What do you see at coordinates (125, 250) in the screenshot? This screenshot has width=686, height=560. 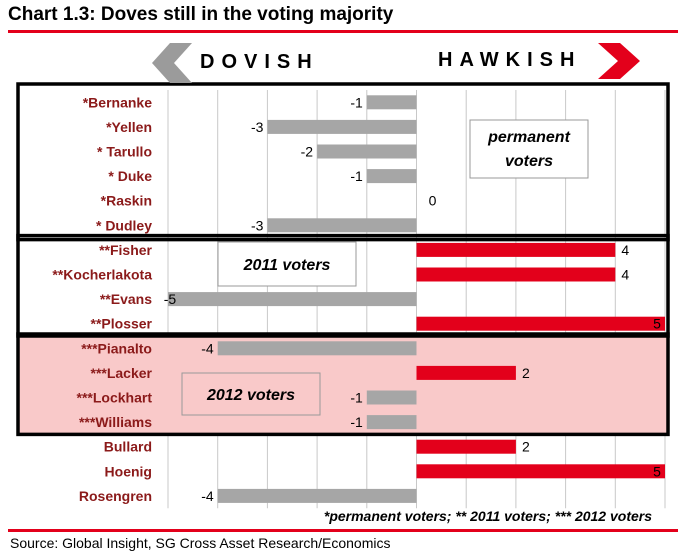 I see `category-label: **Fisher` at bounding box center [125, 250].